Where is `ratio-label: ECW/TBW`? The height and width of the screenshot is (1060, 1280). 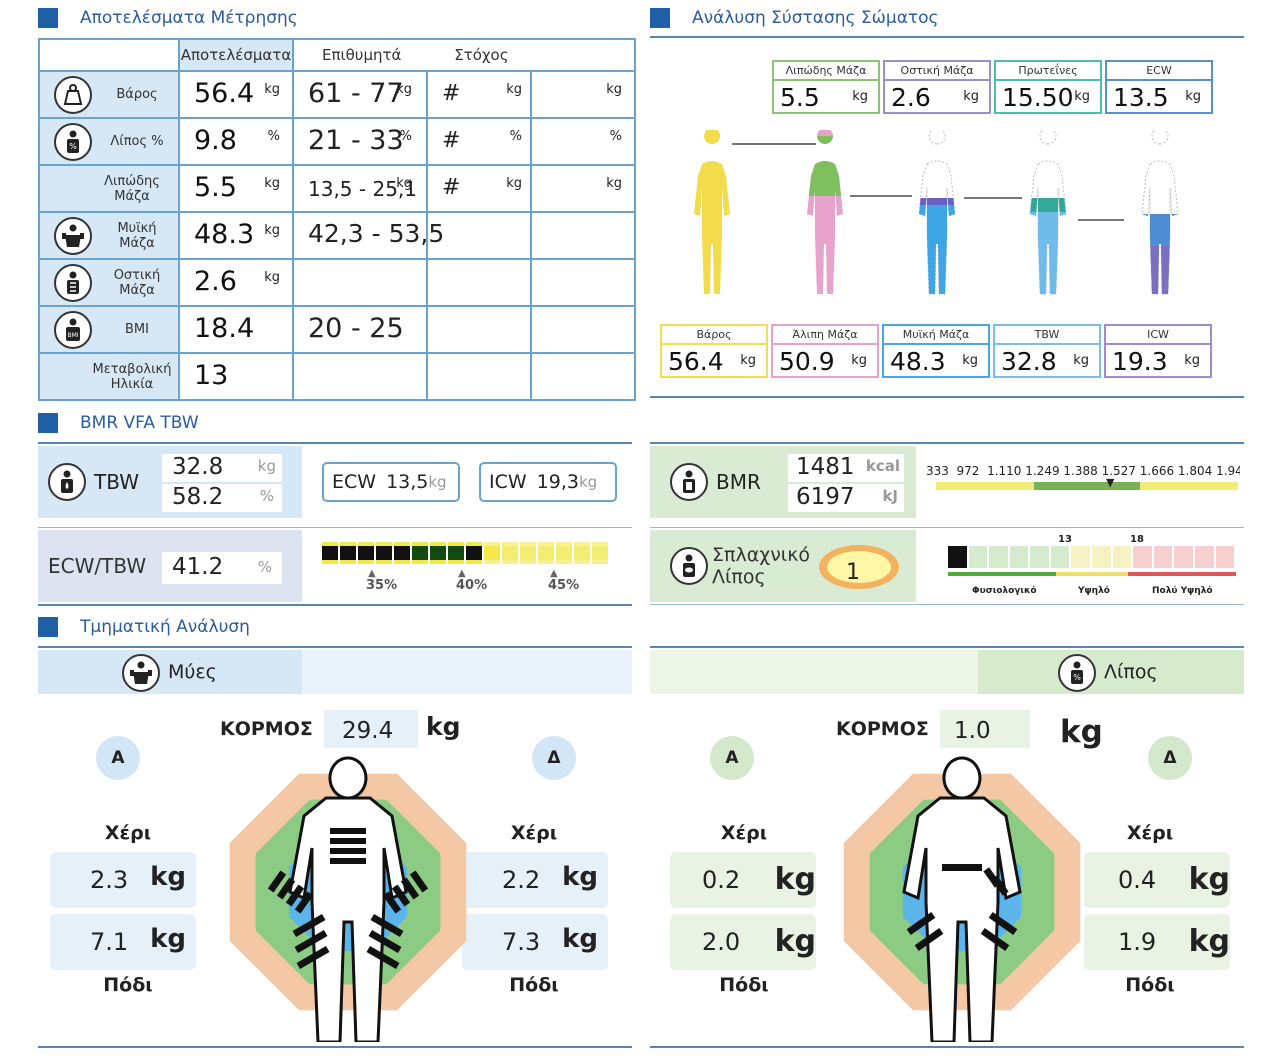 ratio-label: ECW/TBW is located at coordinates (97, 566).